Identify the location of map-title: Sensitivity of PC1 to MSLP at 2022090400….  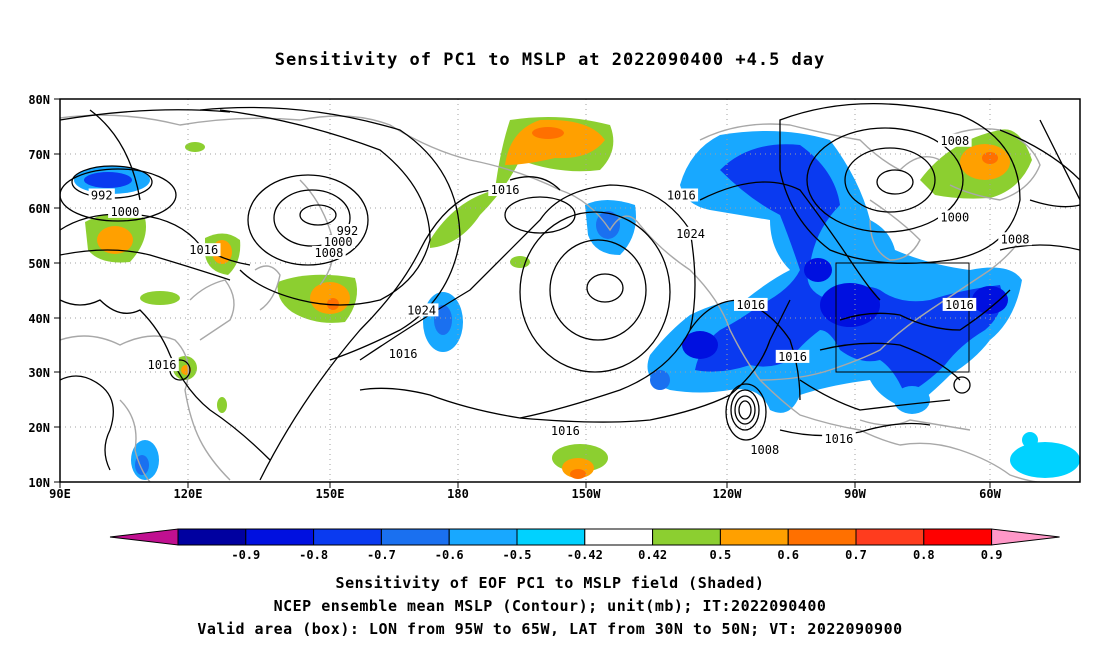
(550, 60).